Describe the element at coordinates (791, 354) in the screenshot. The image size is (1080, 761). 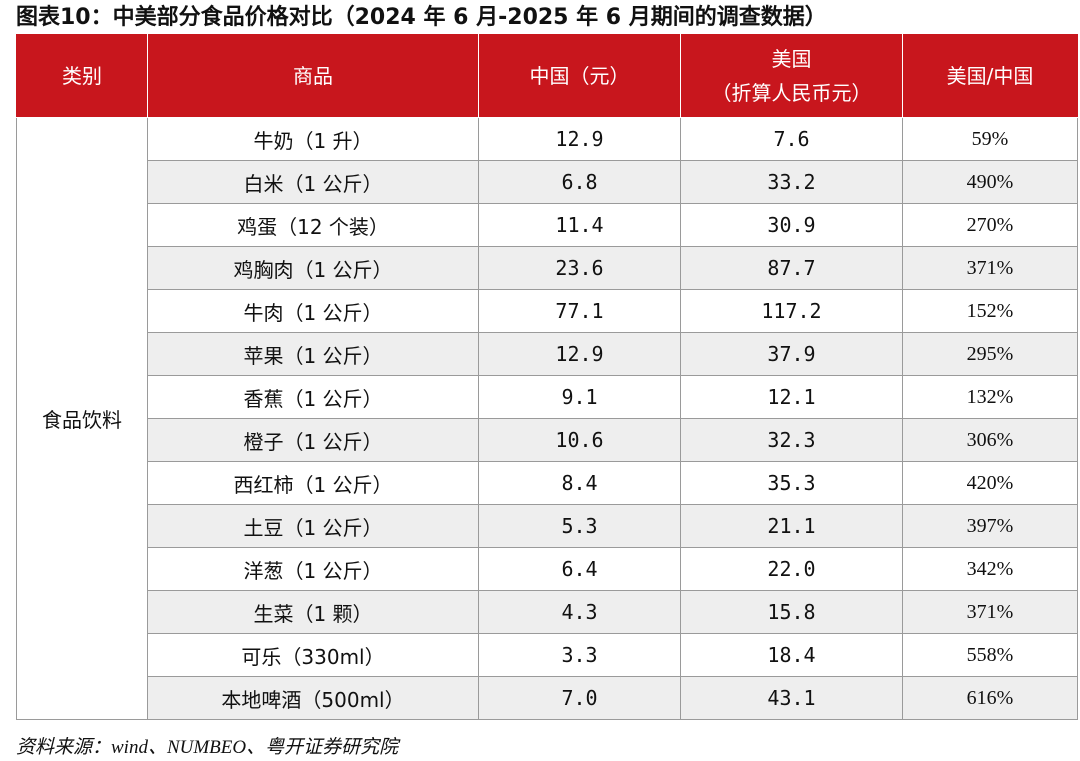
I see `usa-price-cell: 37.9` at that location.